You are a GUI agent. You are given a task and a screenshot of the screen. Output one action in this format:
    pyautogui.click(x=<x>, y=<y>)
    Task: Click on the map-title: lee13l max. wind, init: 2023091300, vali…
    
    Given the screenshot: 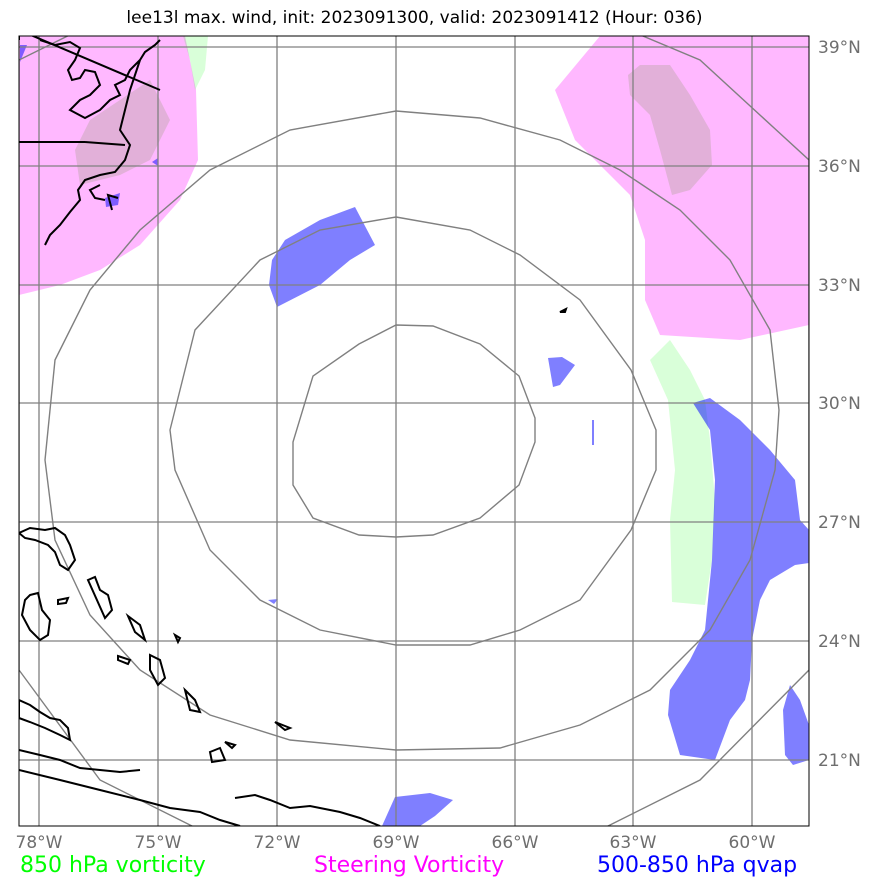 What is the action you would take?
    pyautogui.click(x=414, y=18)
    